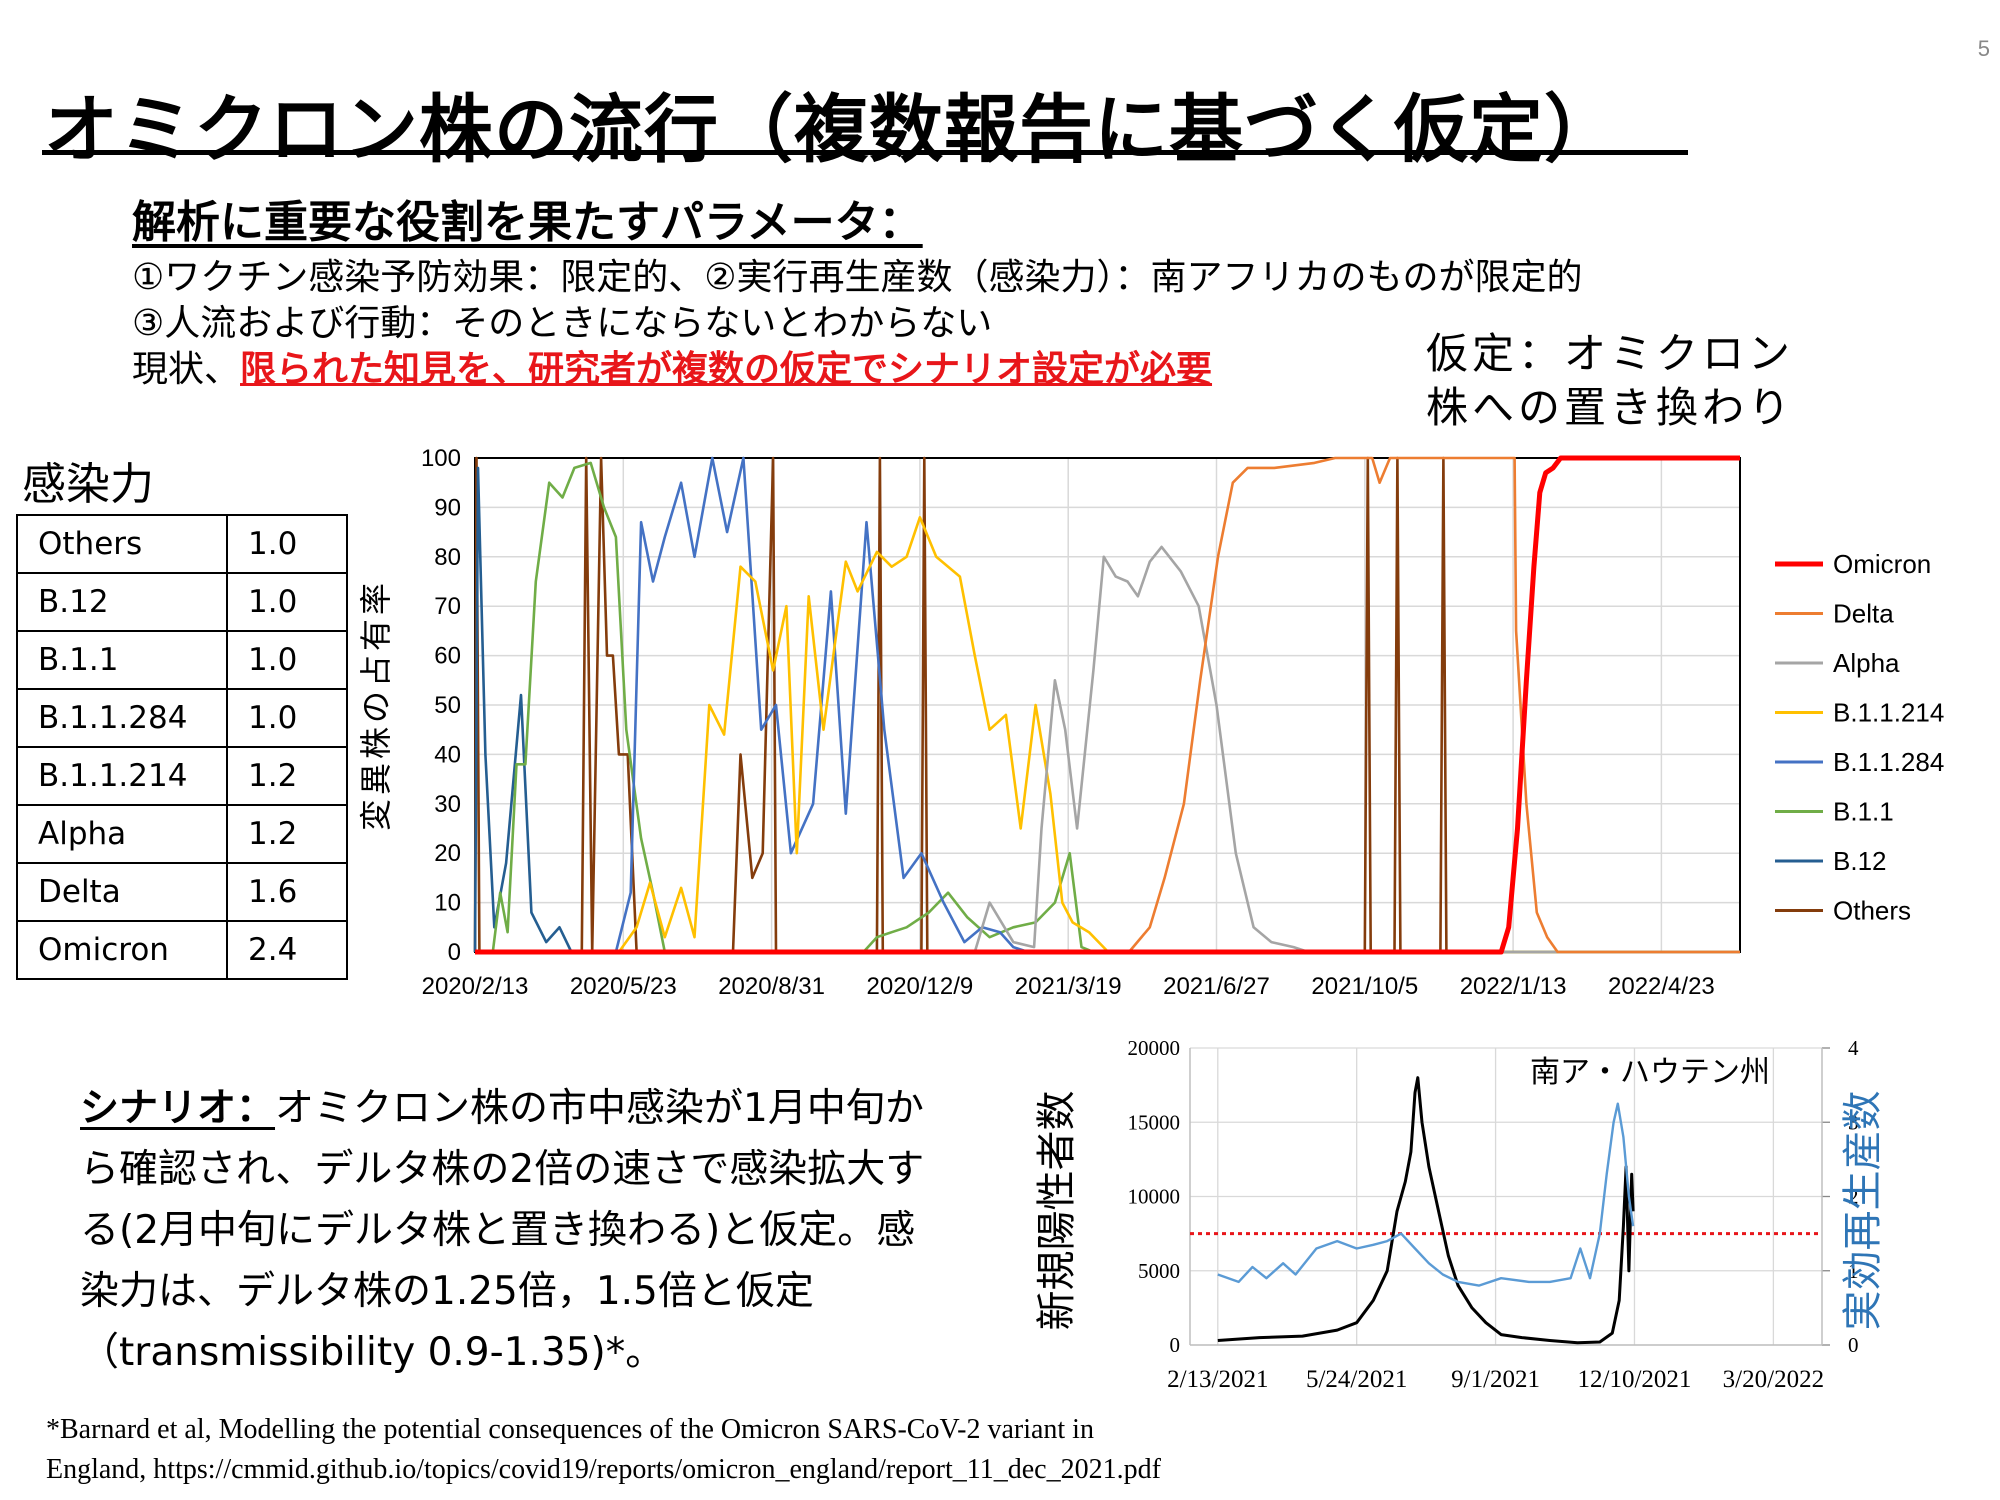 This screenshot has width=2000, height=1500. Describe the element at coordinates (122, 950) in the screenshot. I see `variant-name: Omicron` at that location.